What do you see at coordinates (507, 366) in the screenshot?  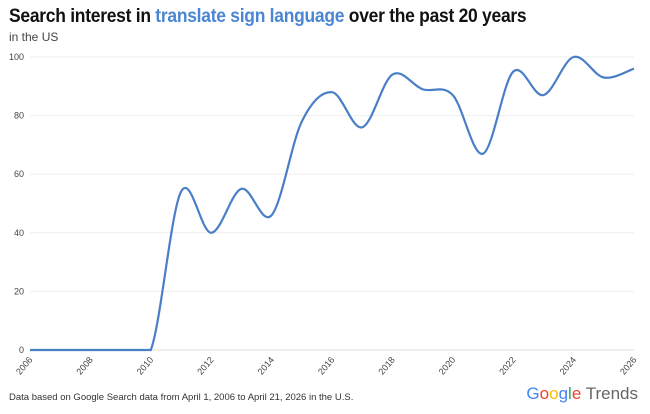 I see `x-tick-label: 2022` at bounding box center [507, 366].